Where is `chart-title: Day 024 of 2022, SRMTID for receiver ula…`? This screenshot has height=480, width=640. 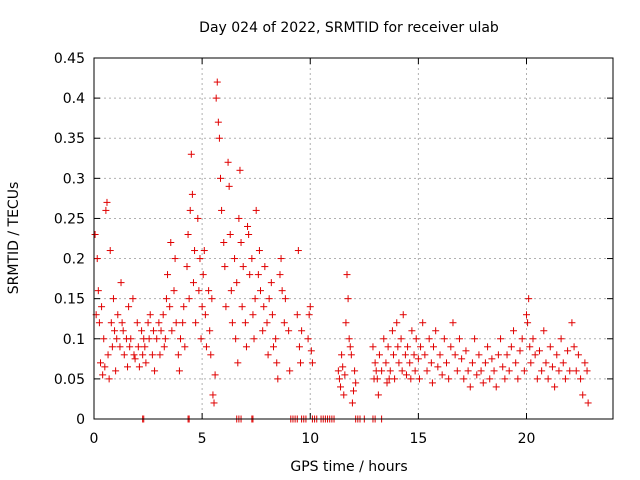
chart-title: Day 024 of 2022, SRMTID for receiver ula… is located at coordinates (349, 28).